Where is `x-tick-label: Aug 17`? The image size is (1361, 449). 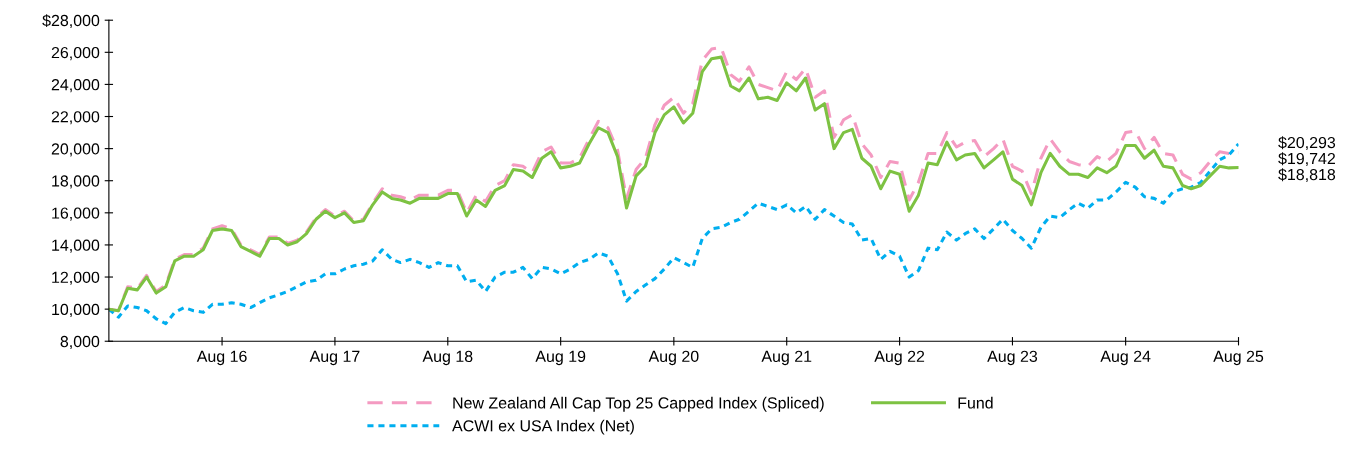 x-tick-label: Aug 17 is located at coordinates (334, 358).